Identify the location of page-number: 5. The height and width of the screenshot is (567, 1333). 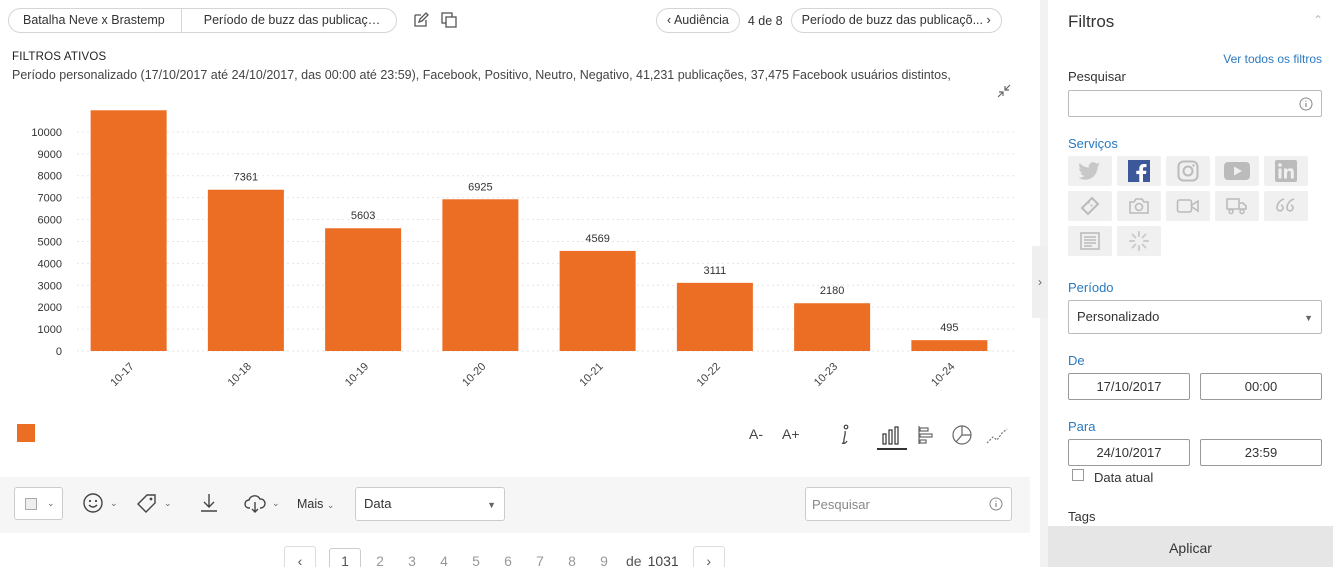
(476, 560).